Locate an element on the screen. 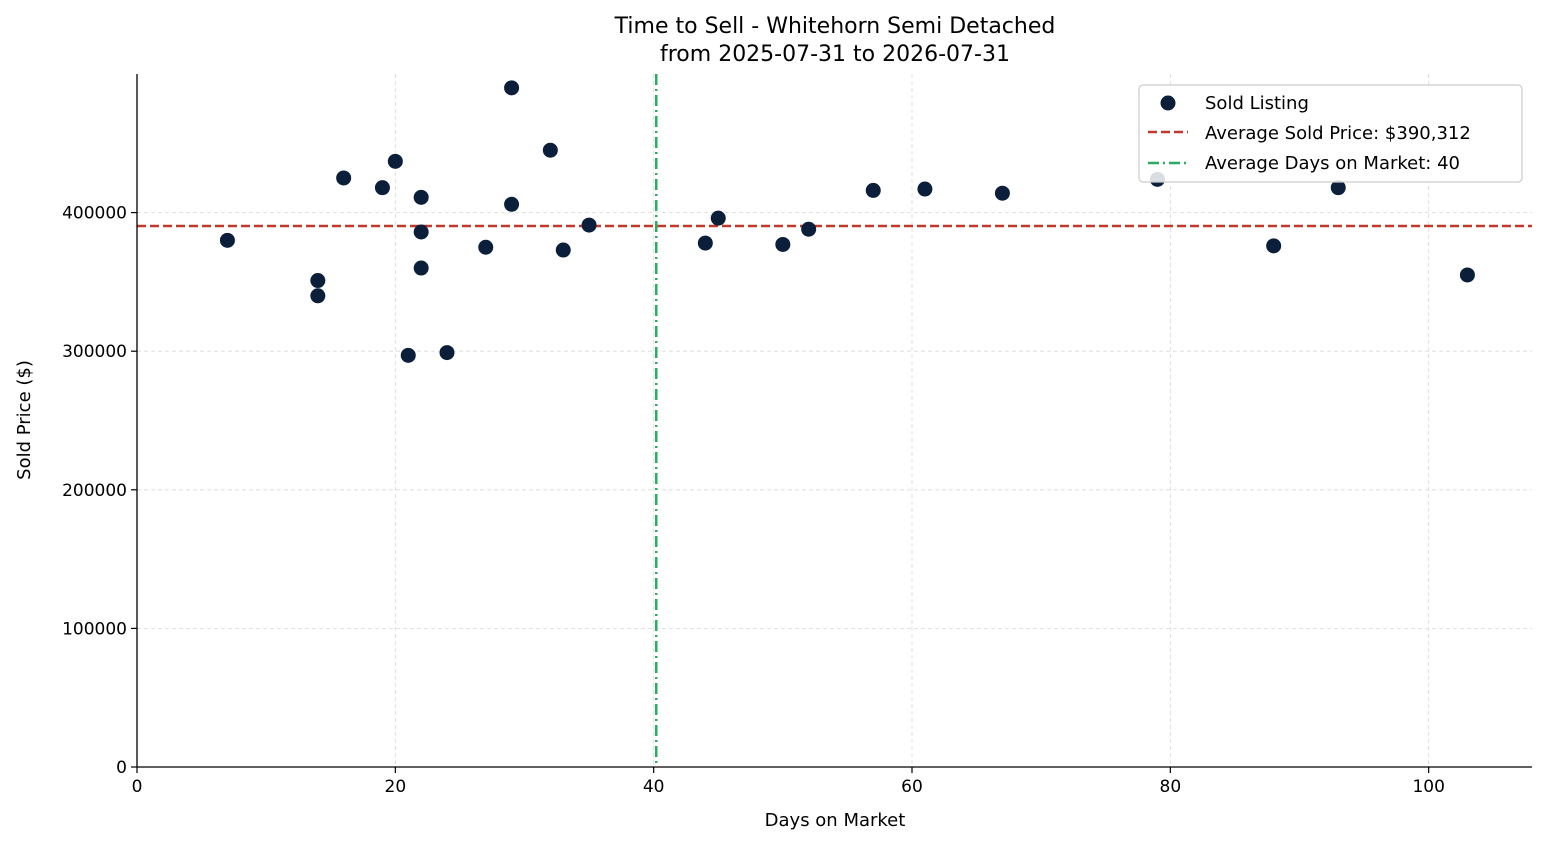 The height and width of the screenshot is (845, 1547). y-tick-label: 100000 is located at coordinates (94, 629).